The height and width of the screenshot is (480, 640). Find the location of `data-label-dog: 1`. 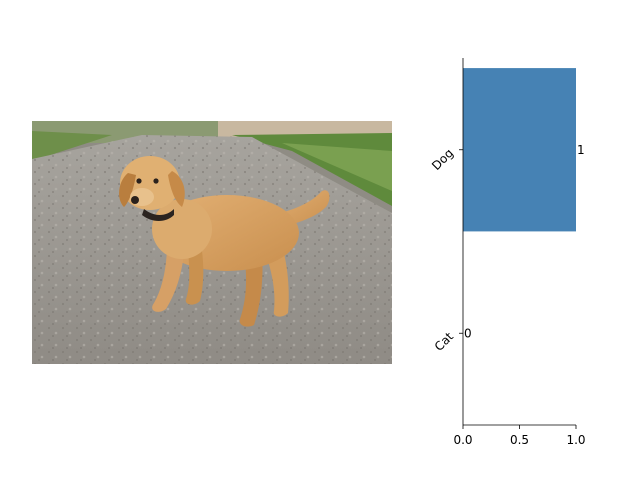

data-label-dog: 1 is located at coordinates (581, 150).